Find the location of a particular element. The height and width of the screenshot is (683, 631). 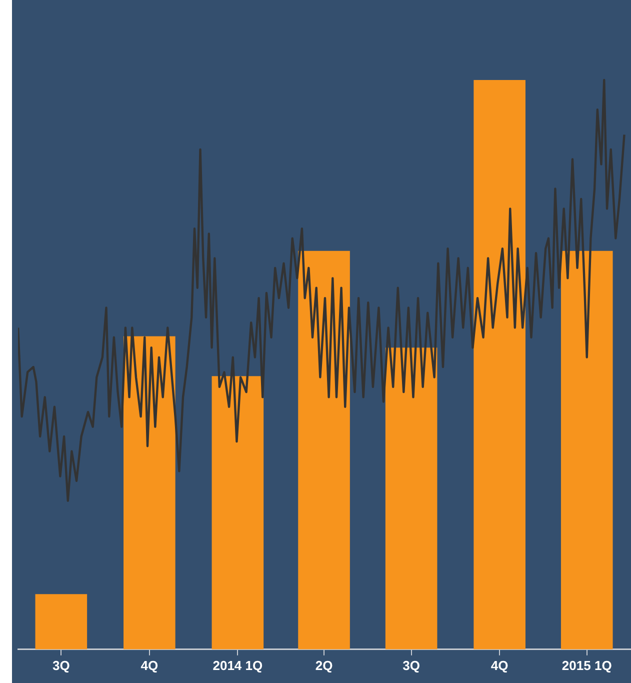

x-tick-label: 2015 1Q is located at coordinates (587, 665).